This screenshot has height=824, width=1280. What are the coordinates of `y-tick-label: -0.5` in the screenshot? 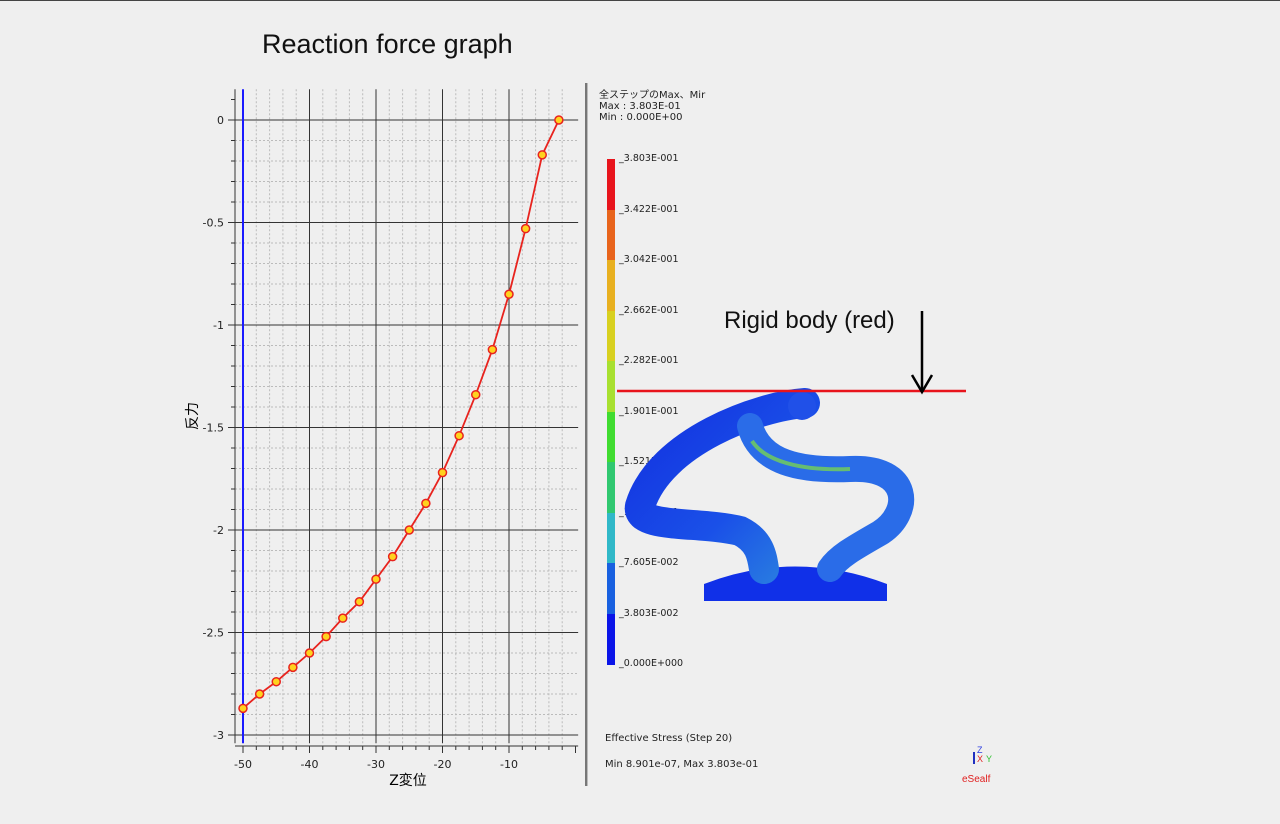 It's located at (213, 223).